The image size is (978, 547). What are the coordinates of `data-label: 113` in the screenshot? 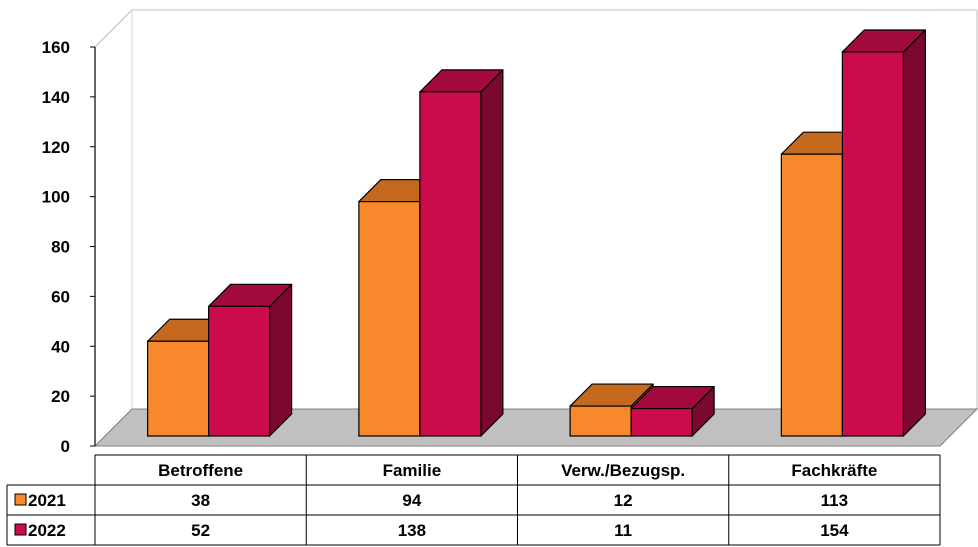 It's located at (834, 500).